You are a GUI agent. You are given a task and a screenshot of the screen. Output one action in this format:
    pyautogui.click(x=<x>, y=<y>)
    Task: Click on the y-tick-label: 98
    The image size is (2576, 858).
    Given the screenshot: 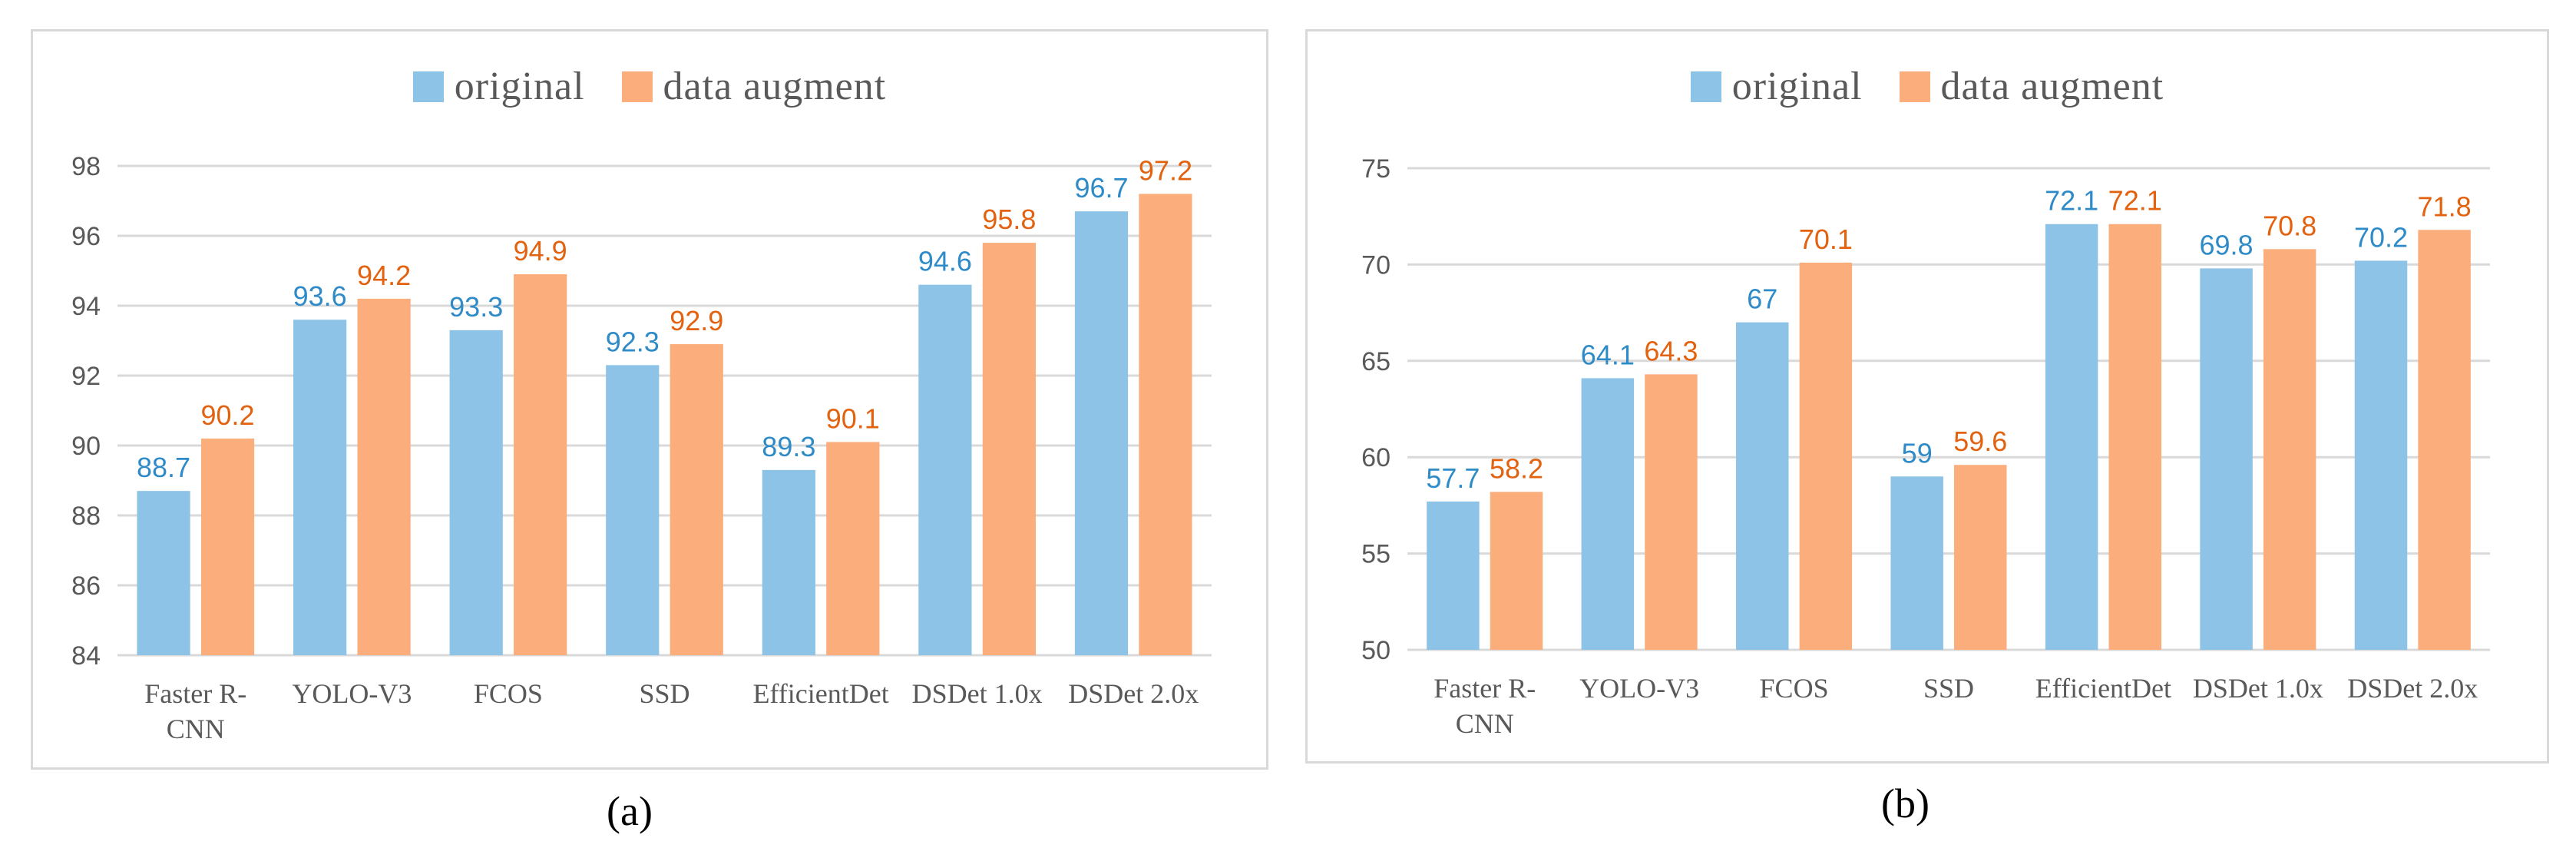 What is the action you would take?
    pyautogui.click(x=86, y=166)
    